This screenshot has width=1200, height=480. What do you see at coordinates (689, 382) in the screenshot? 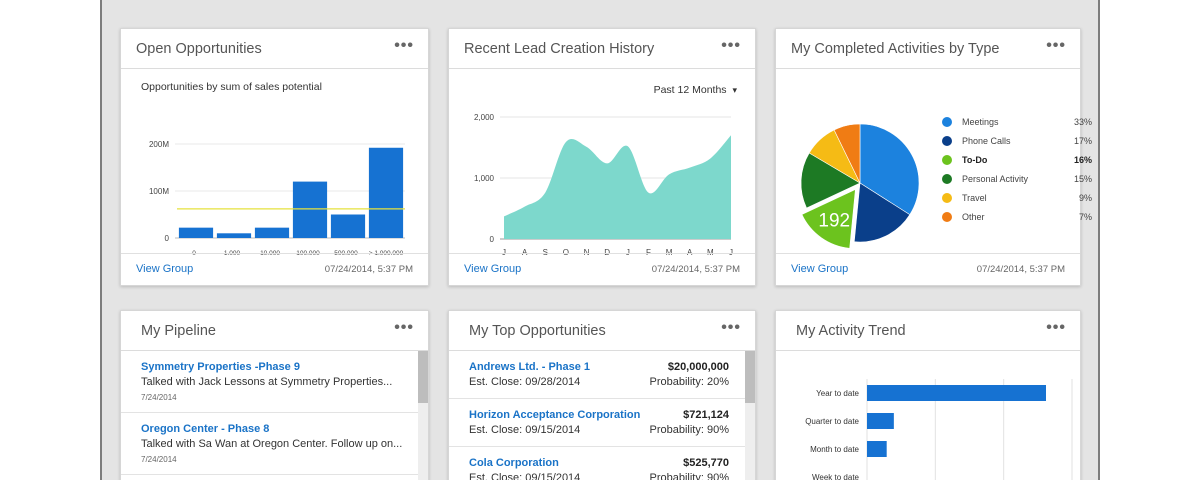
I see `opportunity-probability: Probability: 20%` at bounding box center [689, 382].